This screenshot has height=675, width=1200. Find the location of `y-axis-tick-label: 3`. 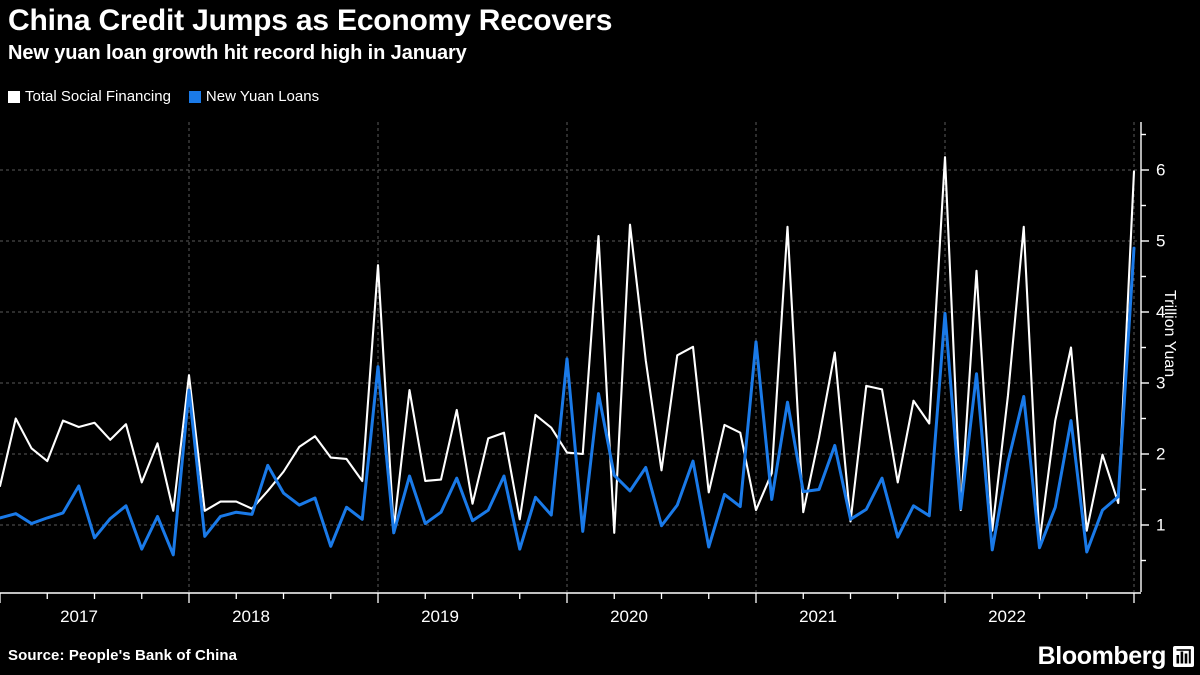

y-axis-tick-label: 3 is located at coordinates (1161, 383).